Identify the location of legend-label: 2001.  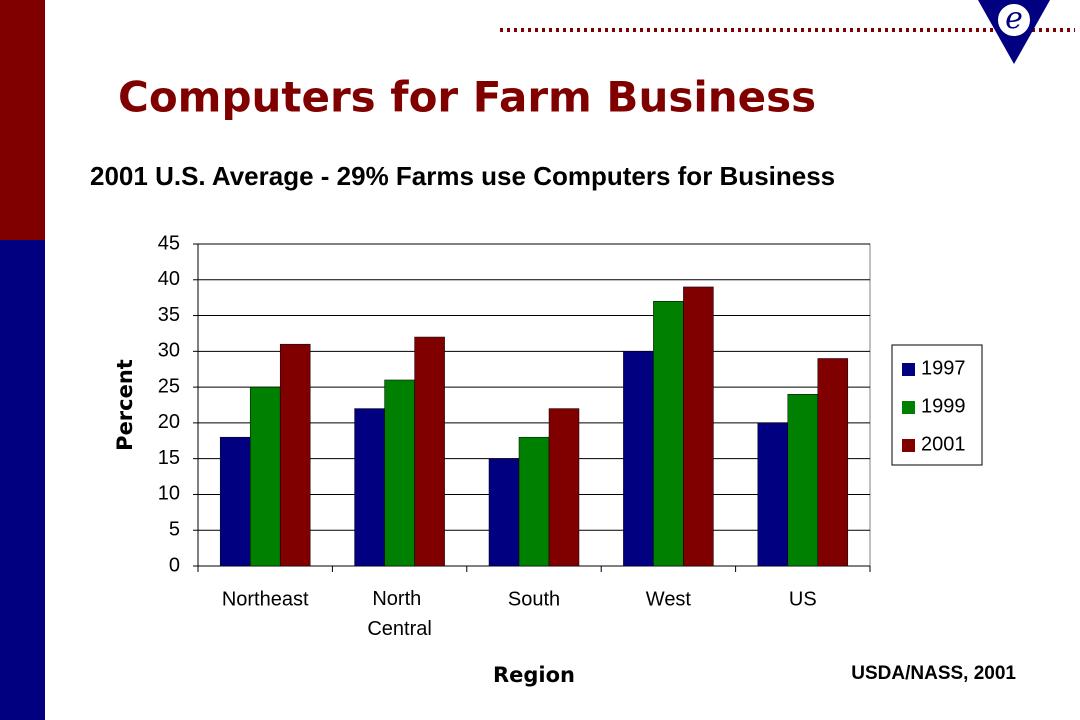
(943, 444).